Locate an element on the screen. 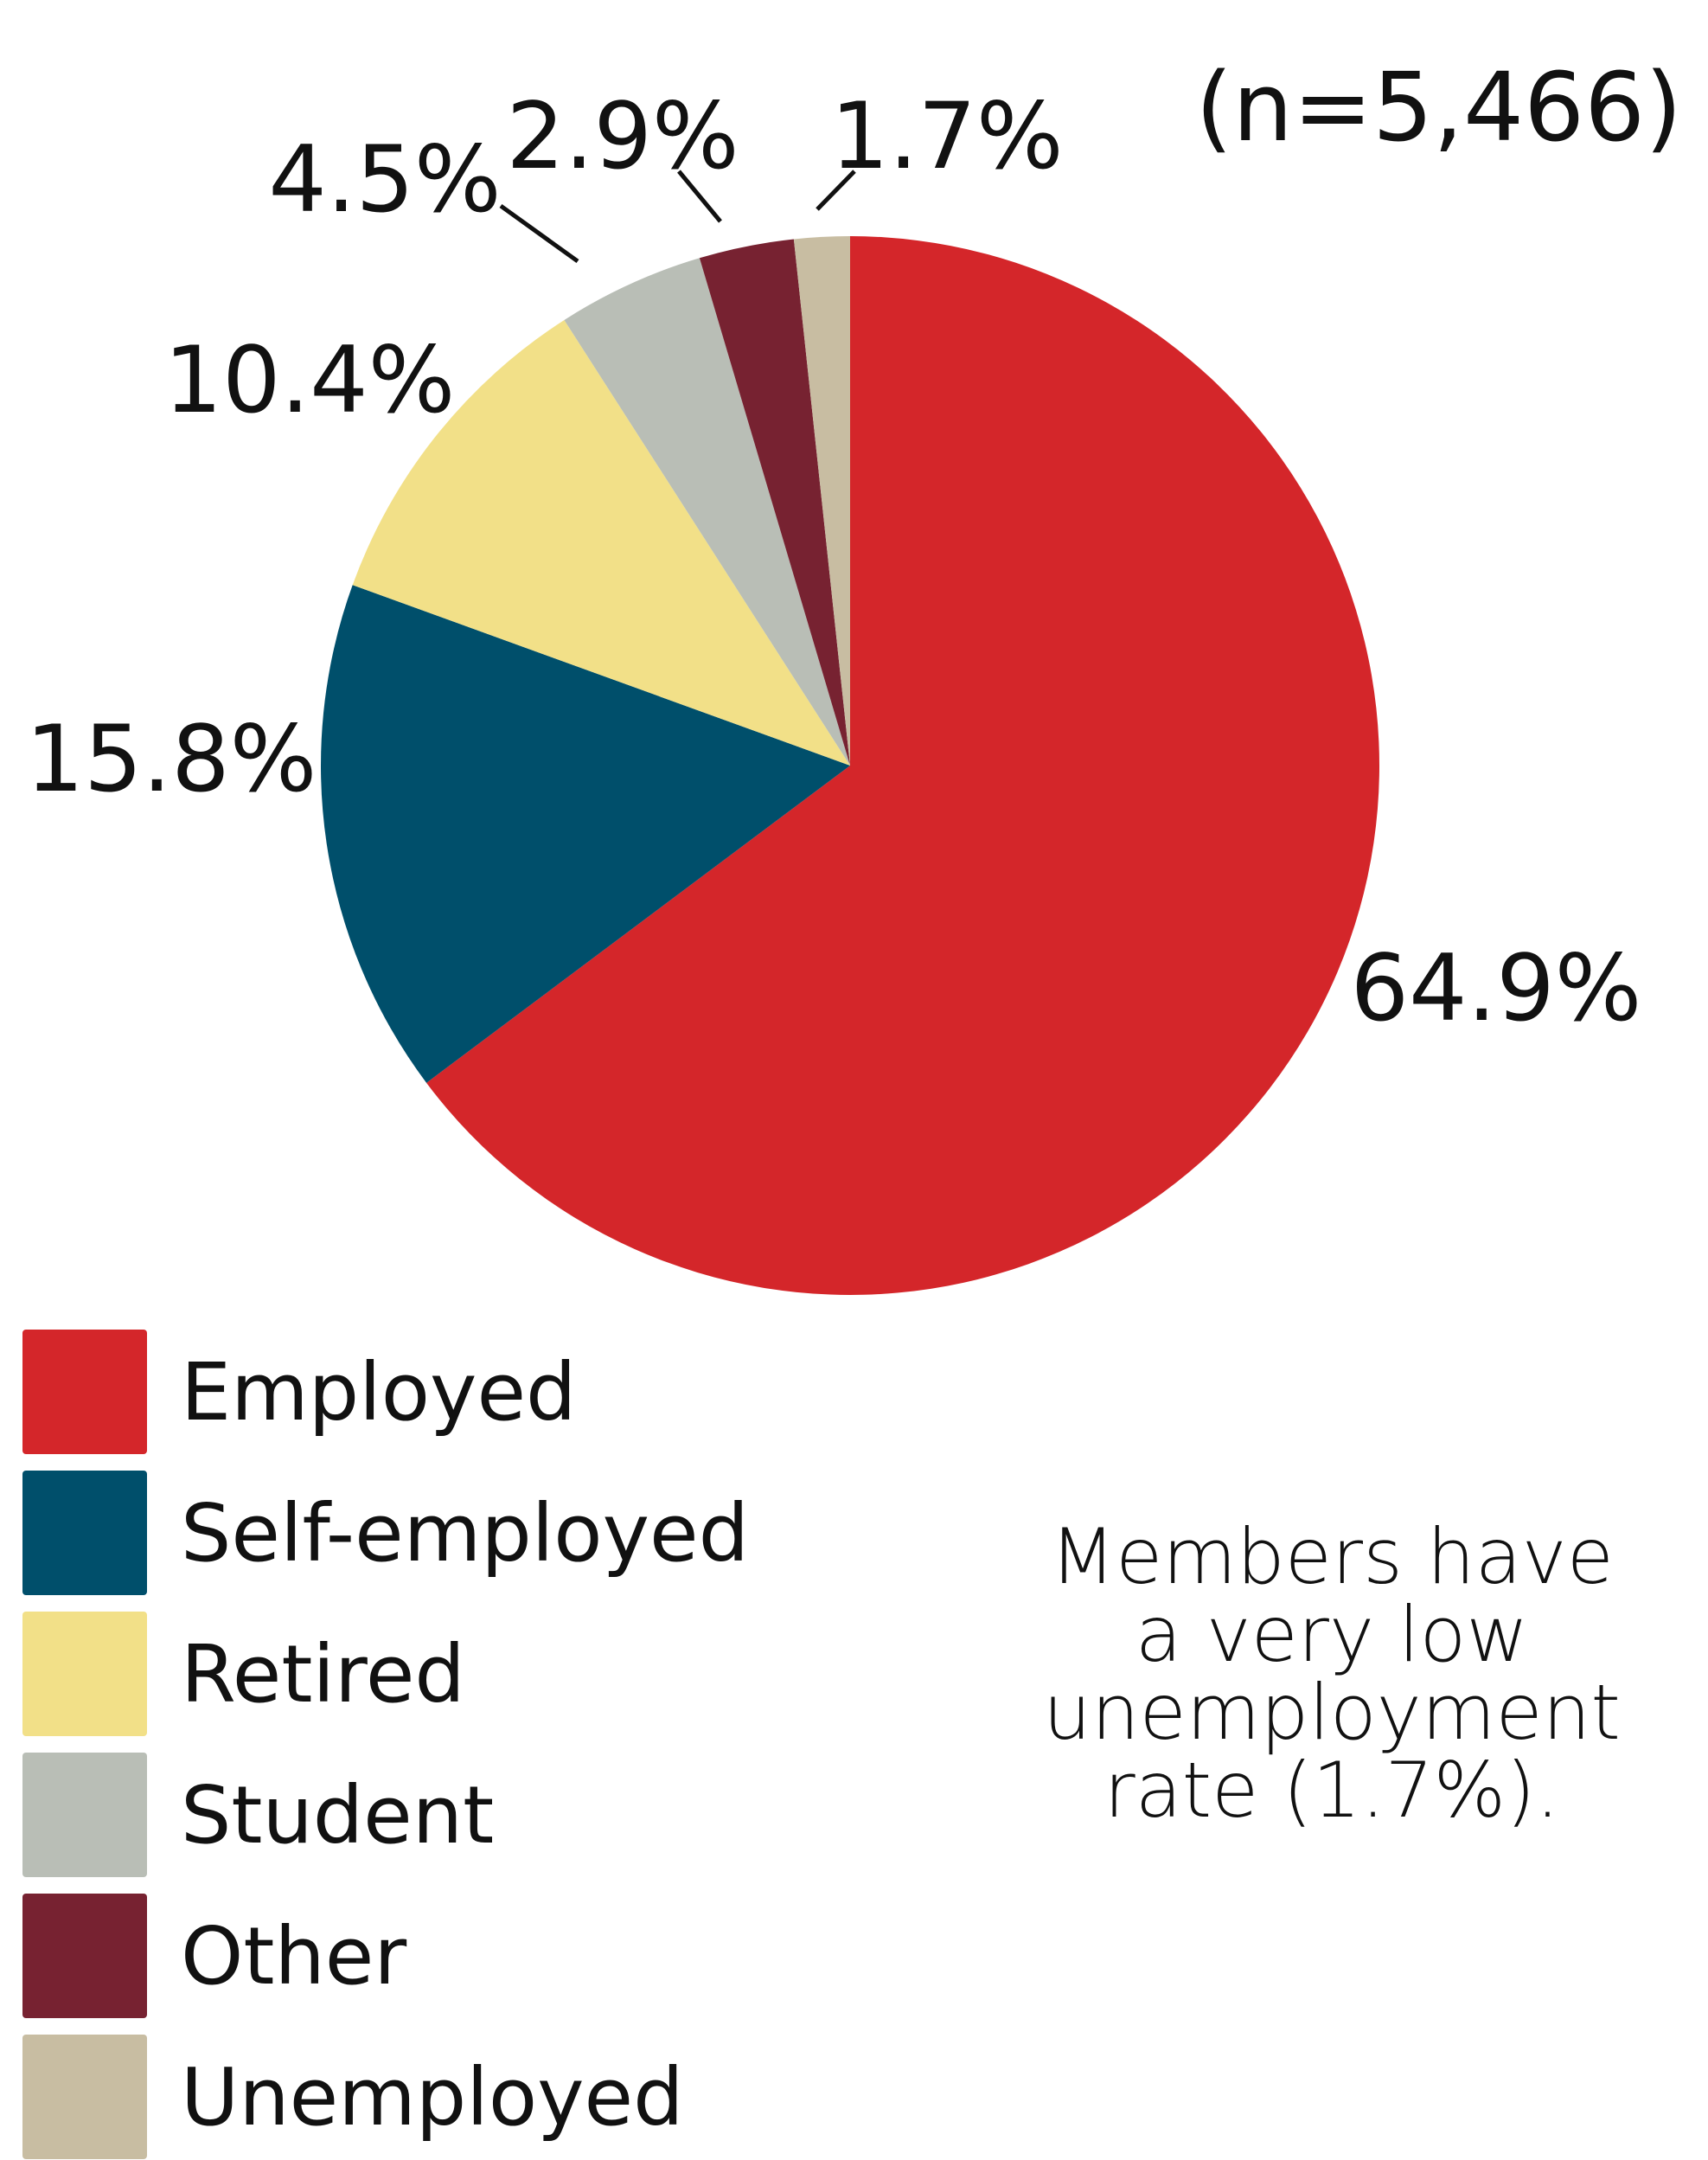 The height and width of the screenshot is (2160, 1708). slice-label-employed: 64.9% is located at coordinates (1496, 989).